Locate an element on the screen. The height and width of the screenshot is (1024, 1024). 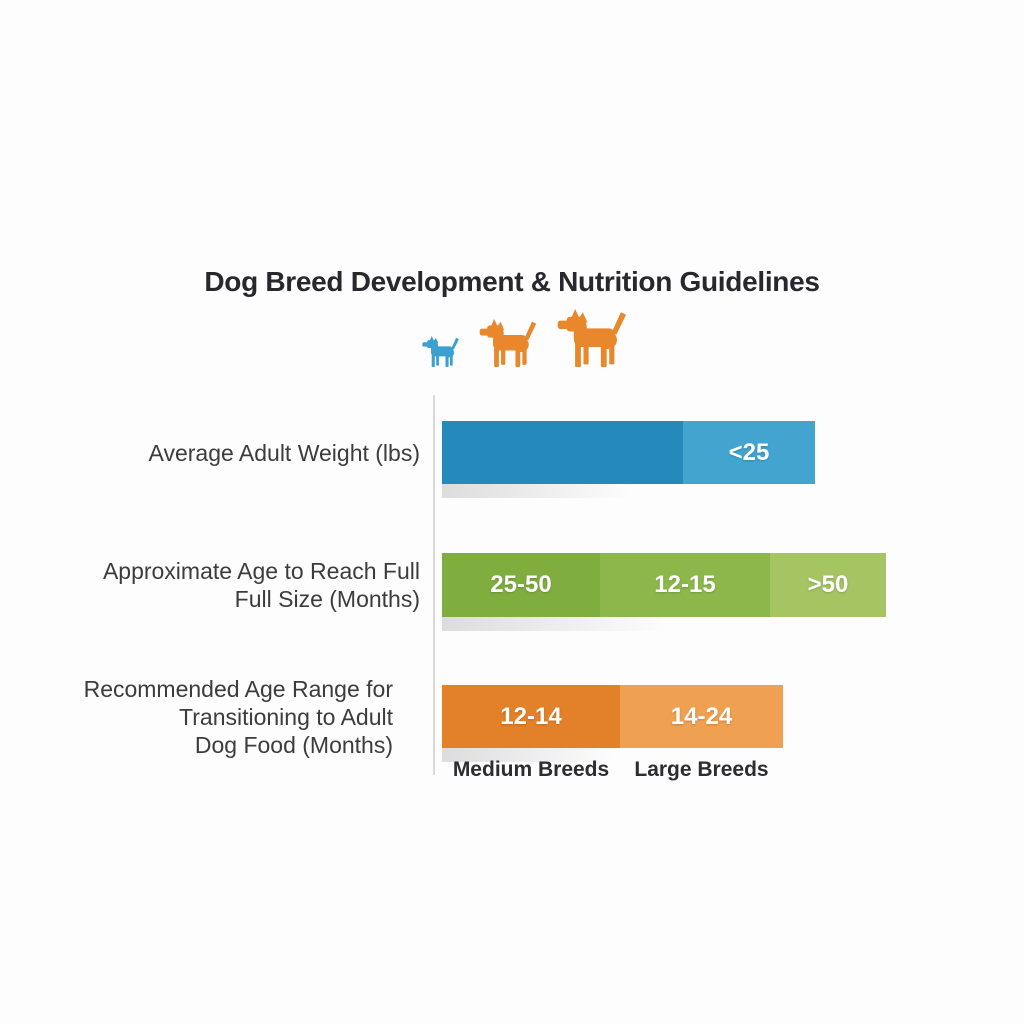
bar-segment-value: <25 is located at coordinates (749, 452).